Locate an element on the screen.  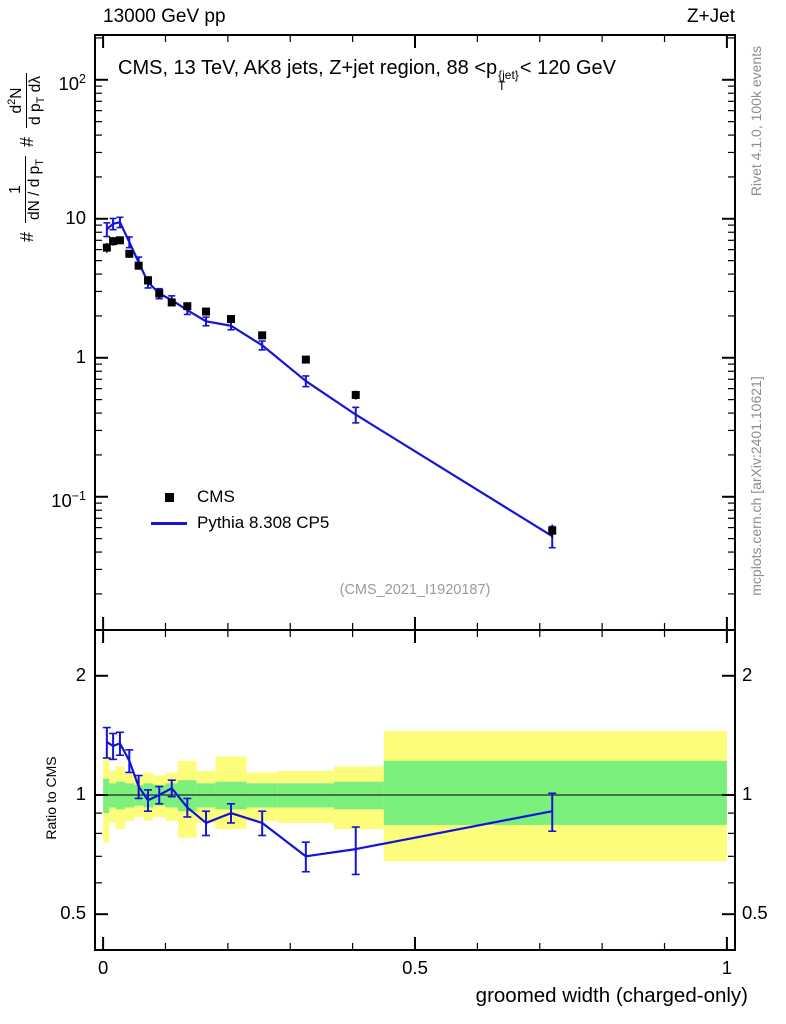
legend-label-pythia: Pythia 8.308 CP5 is located at coordinates (263, 522).